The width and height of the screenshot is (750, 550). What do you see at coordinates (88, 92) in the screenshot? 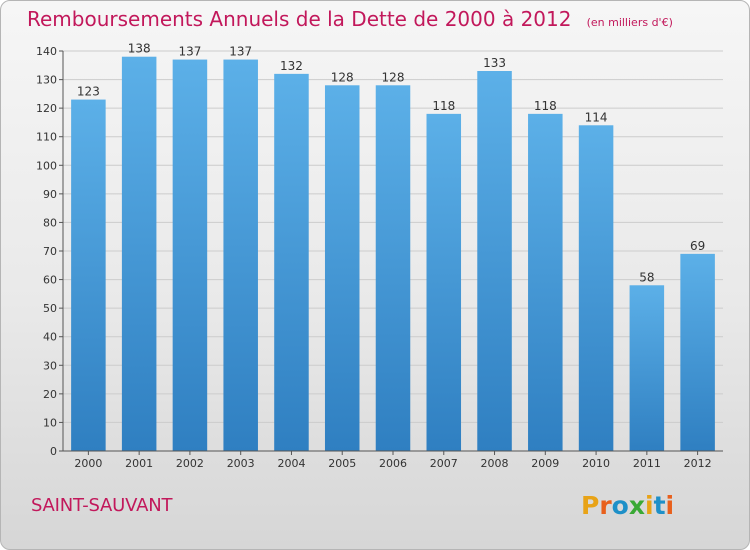
I see `data-label: 123` at bounding box center [88, 92].